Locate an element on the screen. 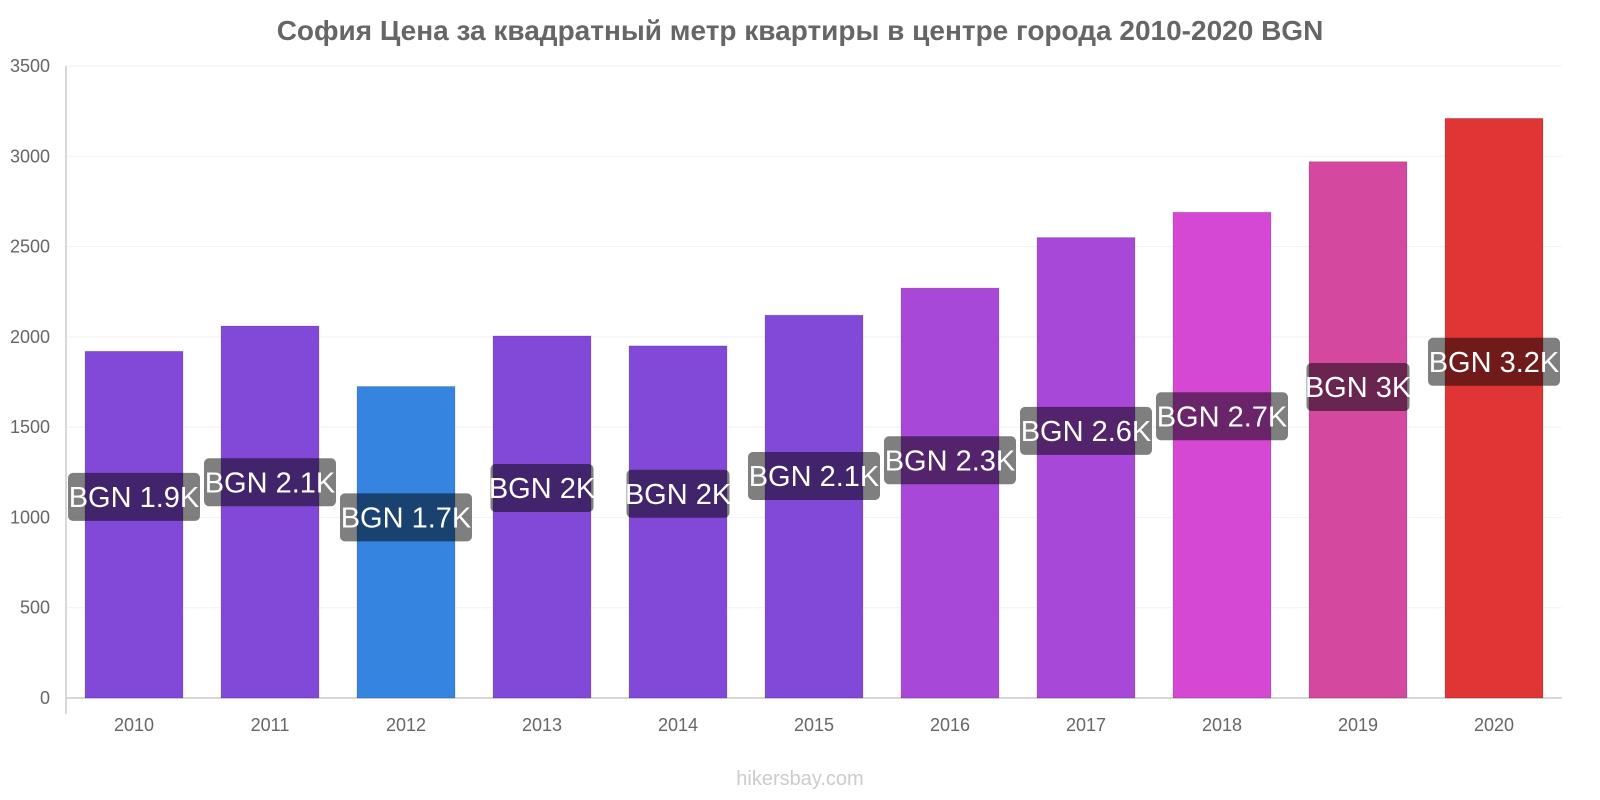  data-label: BGN 3K is located at coordinates (1358, 386).